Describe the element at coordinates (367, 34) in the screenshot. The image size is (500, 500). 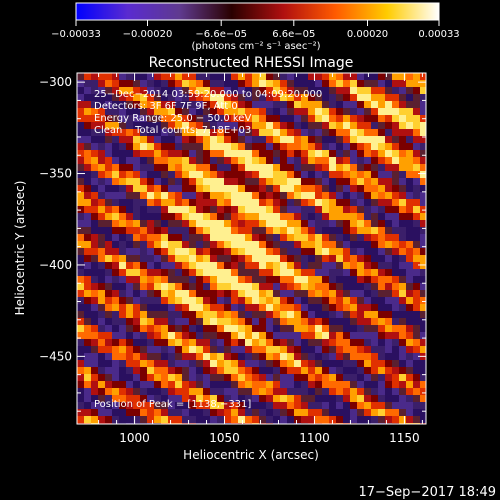
I see `colorbar-tick-label: 0.00020` at that location.